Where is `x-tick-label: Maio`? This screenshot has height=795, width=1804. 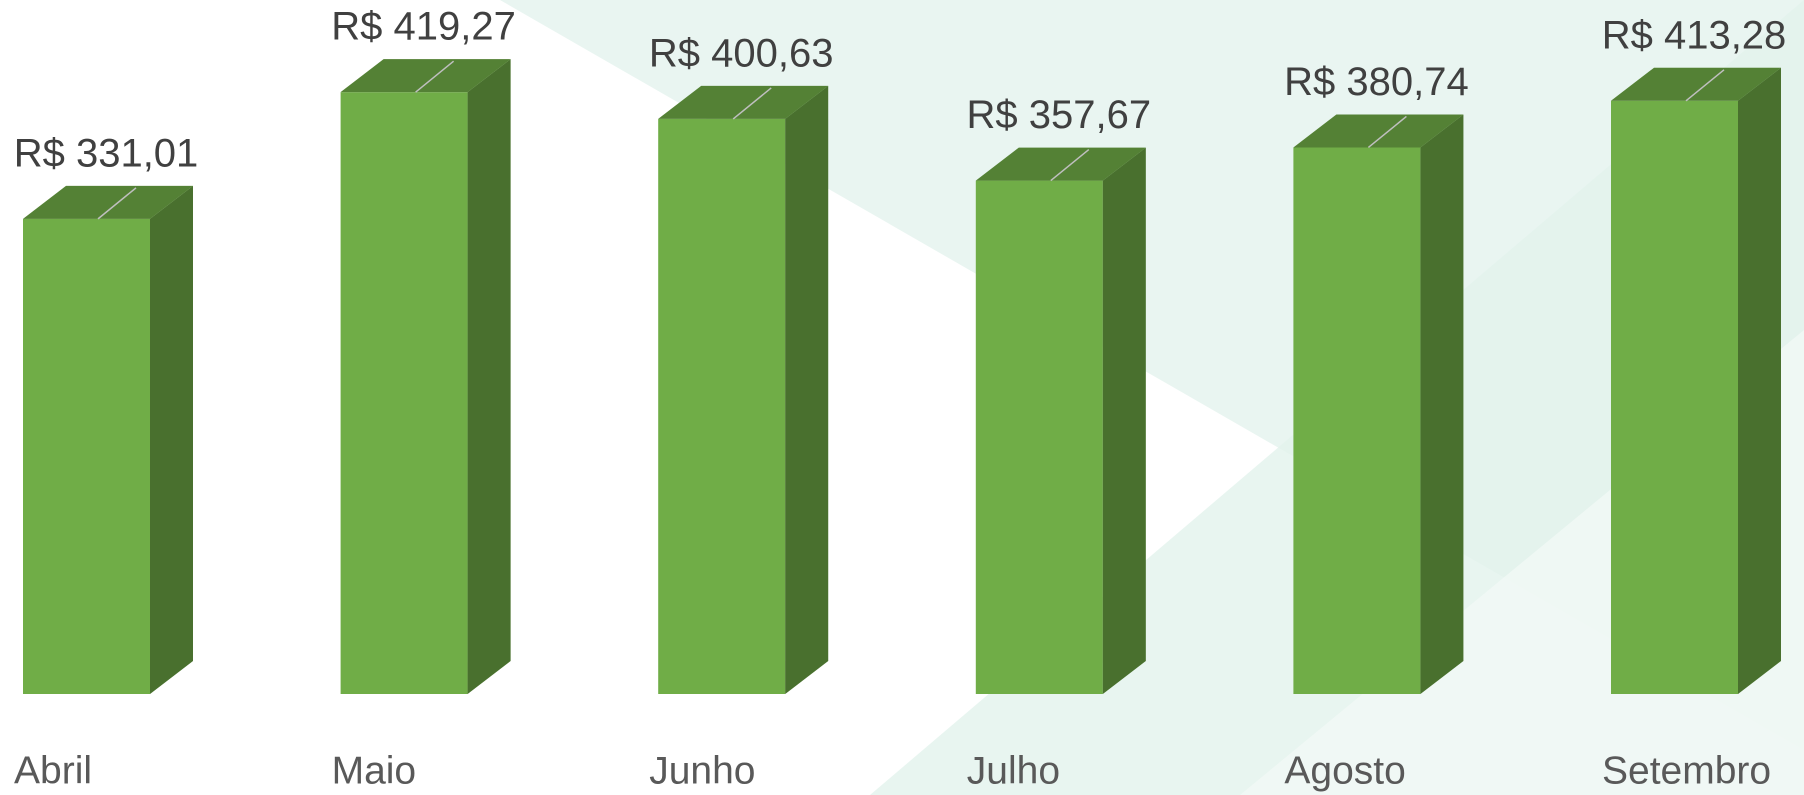 x-tick-label: Maio is located at coordinates (374, 770).